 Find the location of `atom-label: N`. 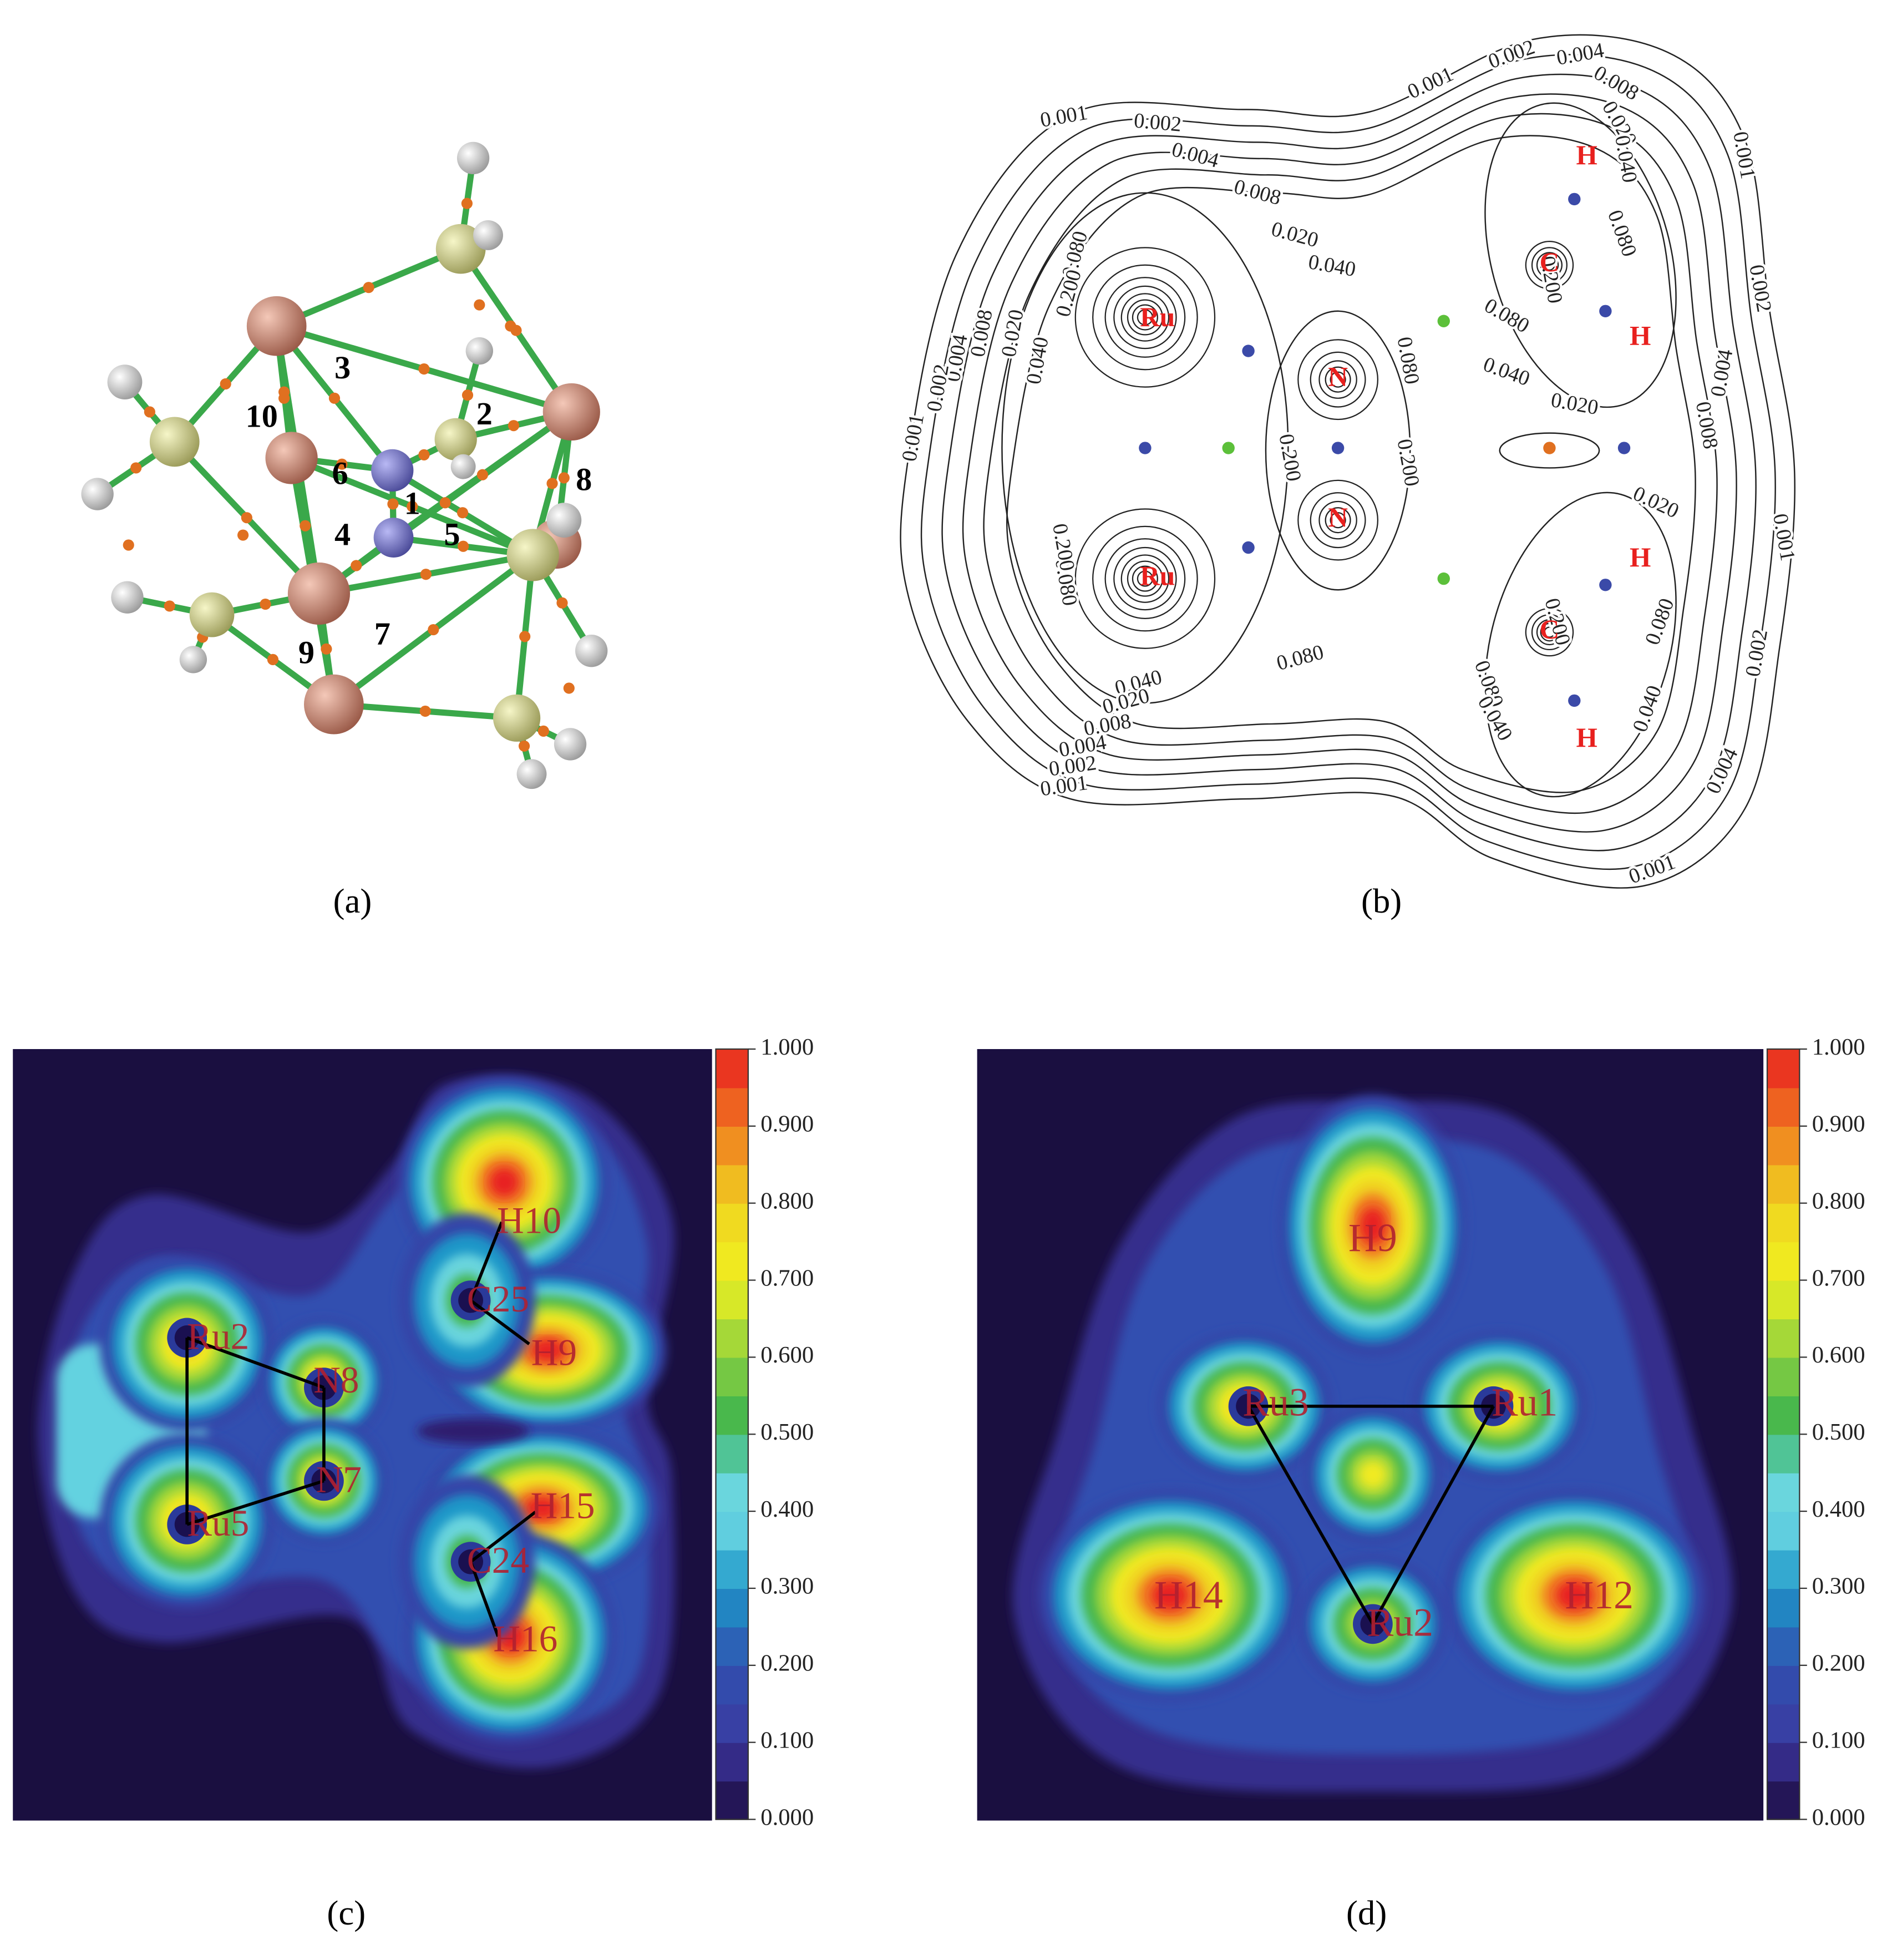

atom-label: N is located at coordinates (1338, 376).